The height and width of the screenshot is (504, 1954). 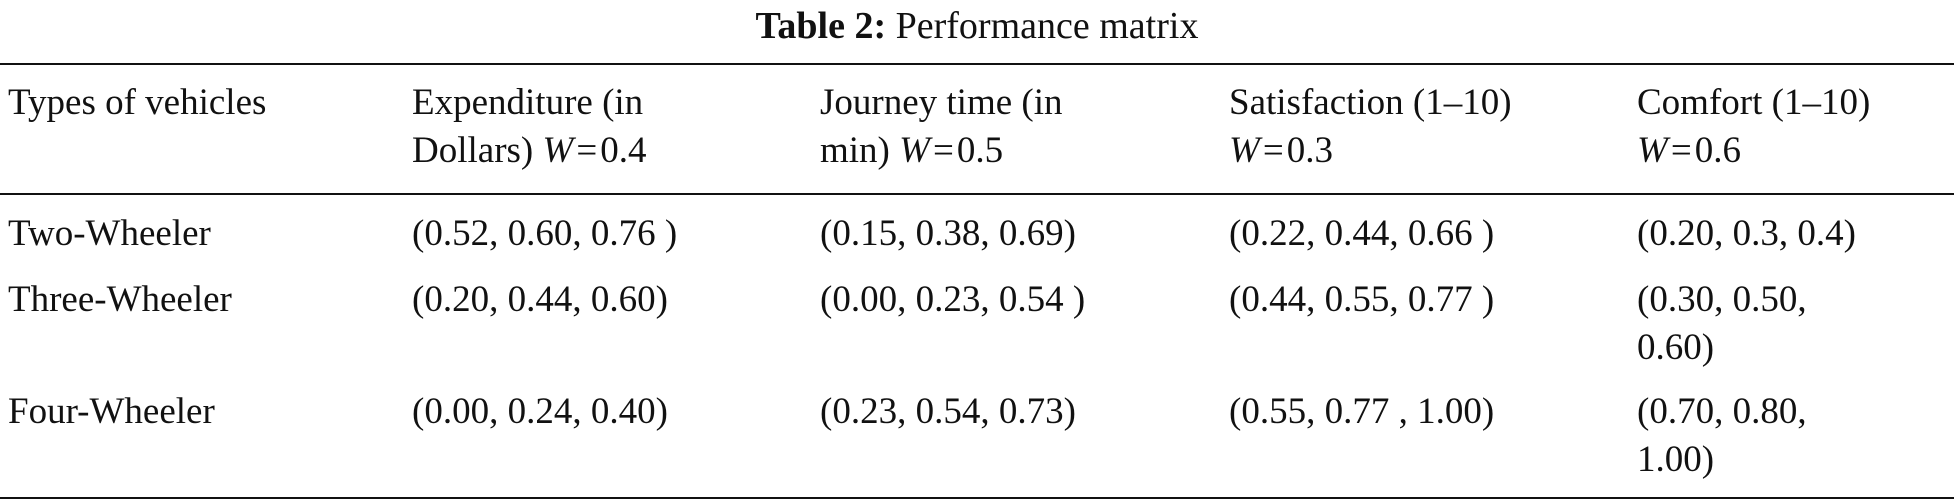 What do you see at coordinates (1722, 324) in the screenshot?
I see `table-row-three-wheeler-comfort: (0.30, 0.50, 0.60)` at bounding box center [1722, 324].